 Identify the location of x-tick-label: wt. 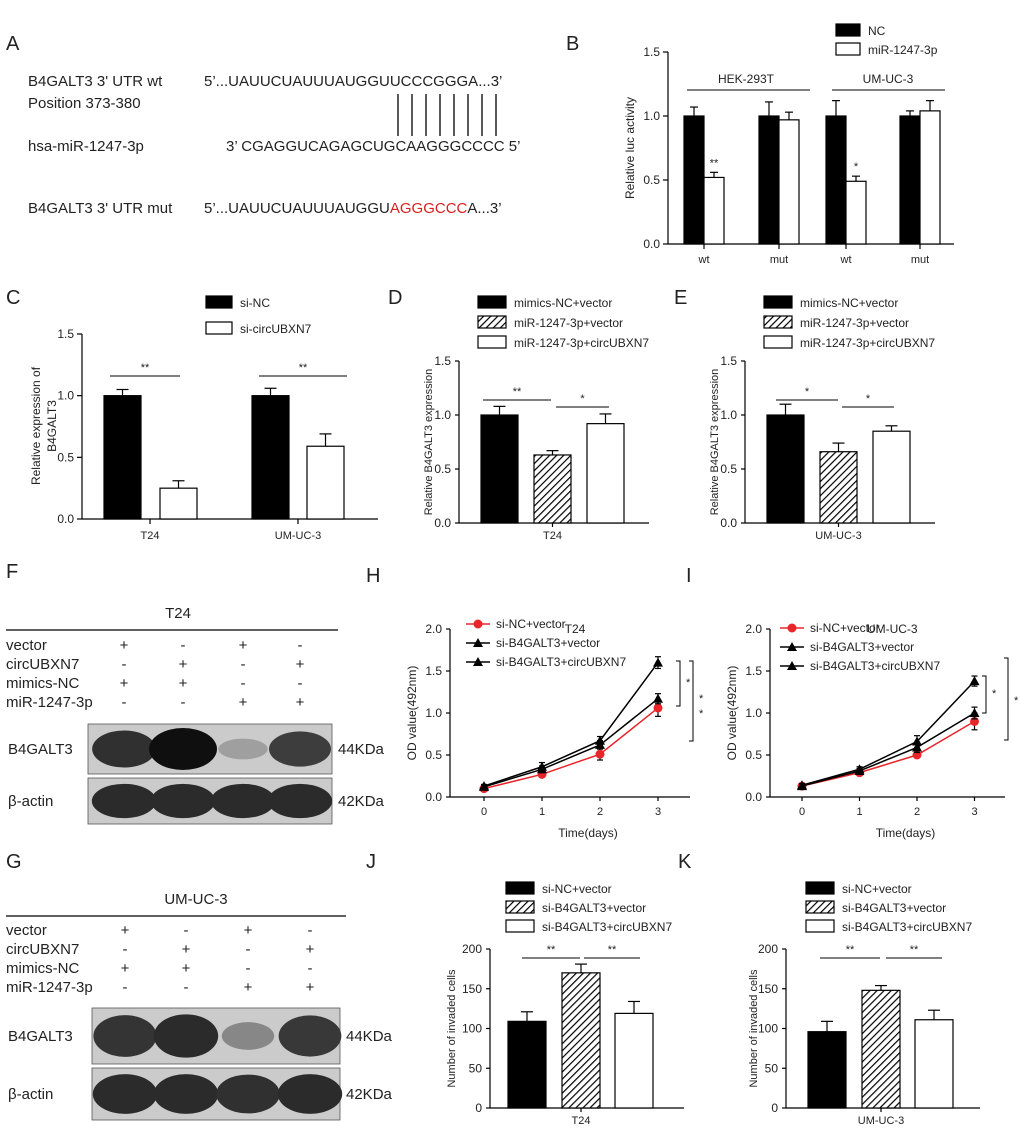
(704, 260).